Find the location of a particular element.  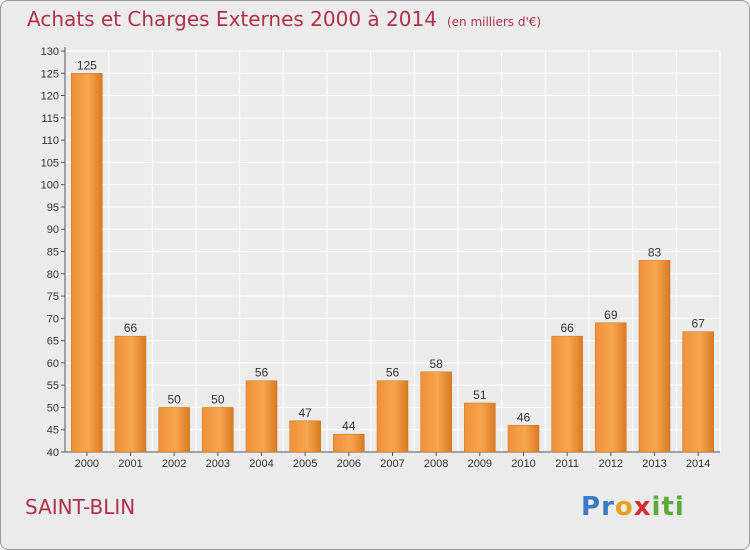

y-tick-label: 55 is located at coordinates (53, 386).